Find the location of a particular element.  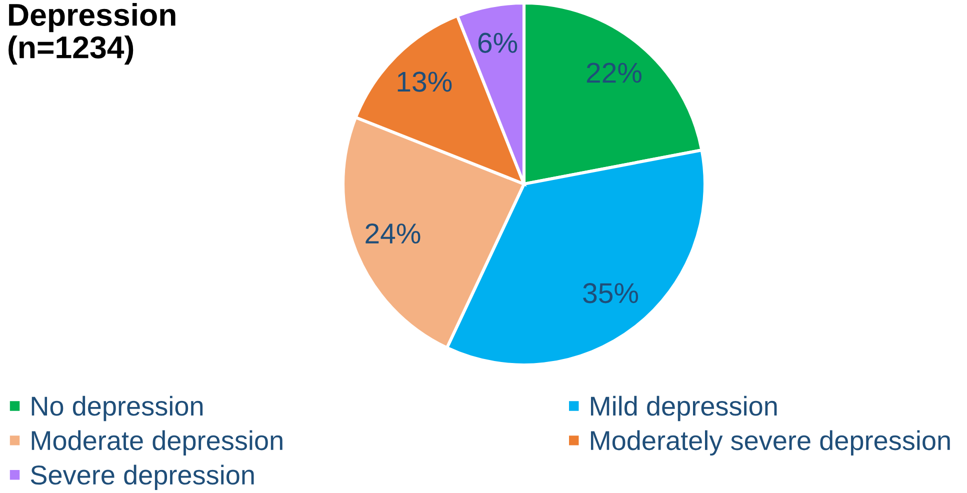

data-label: 35% is located at coordinates (610, 293).